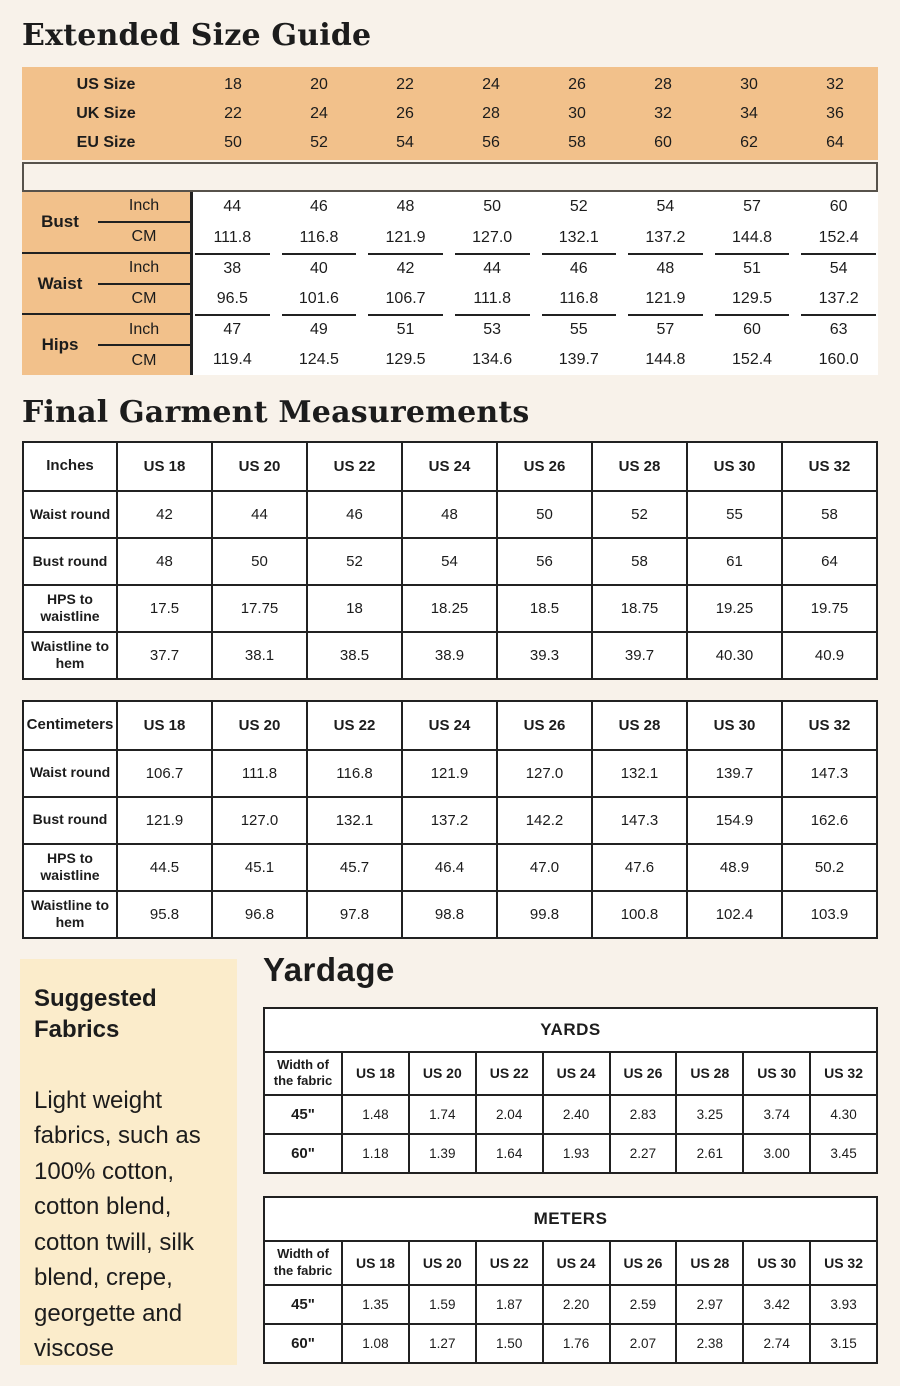  I want to click on data-cell: 147.3, so click(639, 820).